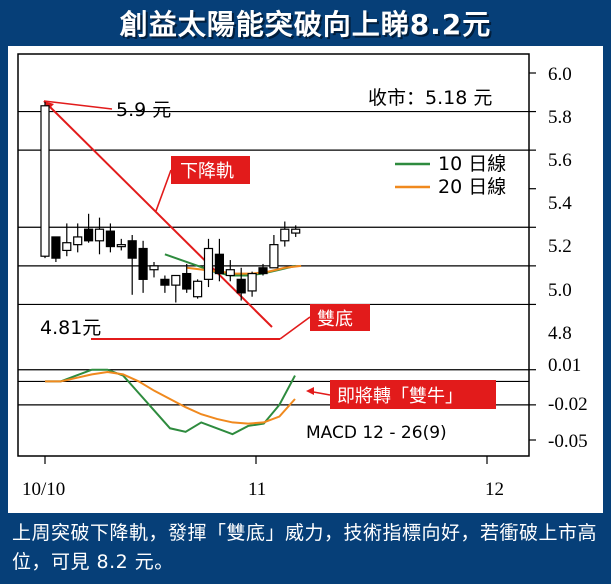  I want to click on price-tick-5-4: 5.4, so click(560, 203).